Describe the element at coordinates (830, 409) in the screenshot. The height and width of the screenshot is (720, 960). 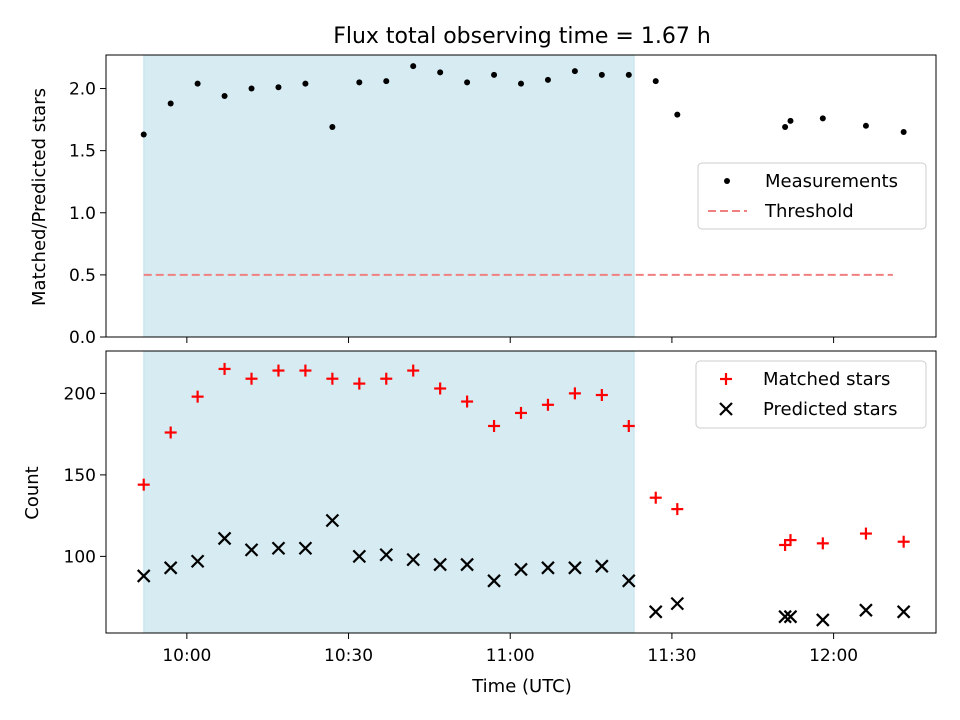
I see `legend-label-predicted: Predicted stars` at that location.